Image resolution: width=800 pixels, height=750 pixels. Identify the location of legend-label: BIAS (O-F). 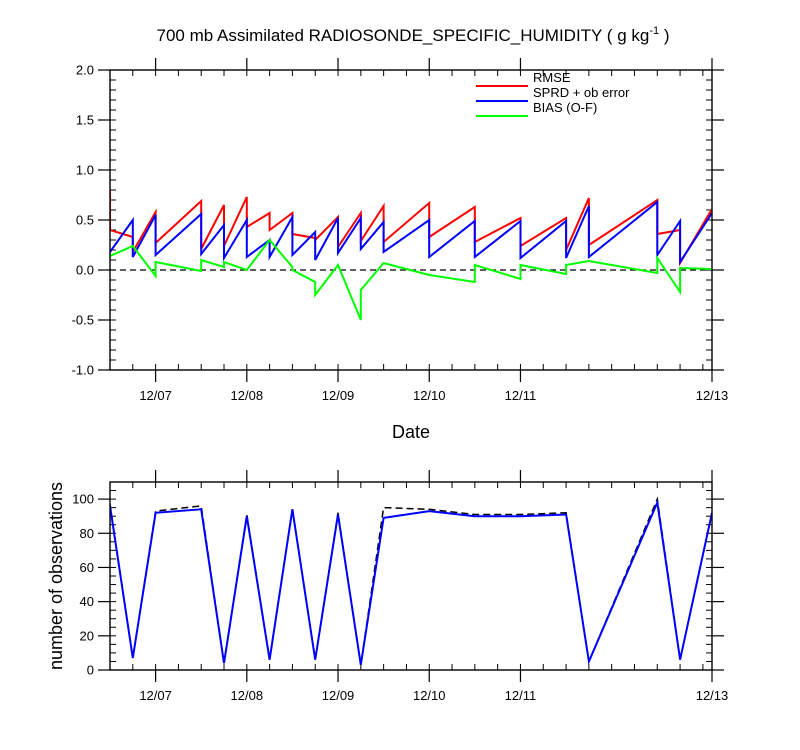
(565, 107).